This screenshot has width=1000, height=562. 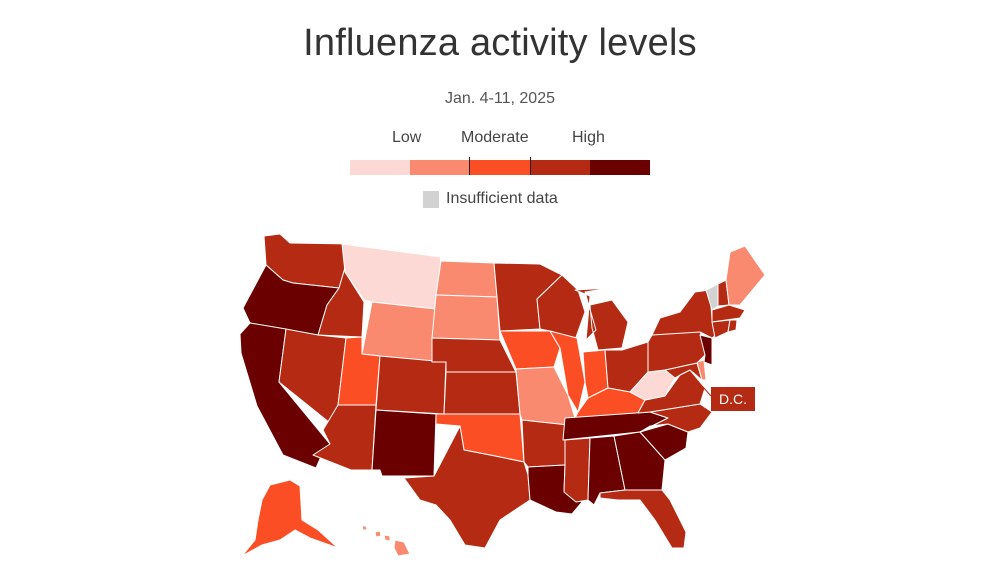 What do you see at coordinates (499, 98) in the screenshot?
I see `map-subtitle: Jan. 4-11, 2025` at bounding box center [499, 98].